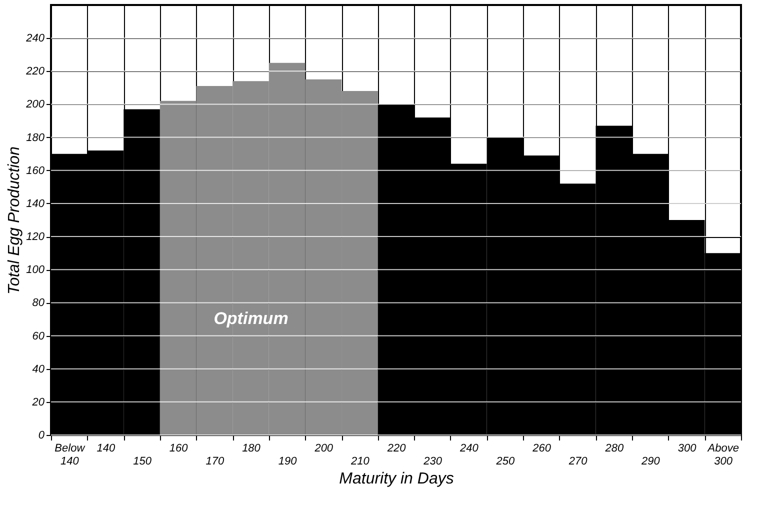 This screenshot has height=515, width=779. What do you see at coordinates (614, 448) in the screenshot?
I see `x-tick-label: 280` at bounding box center [614, 448].